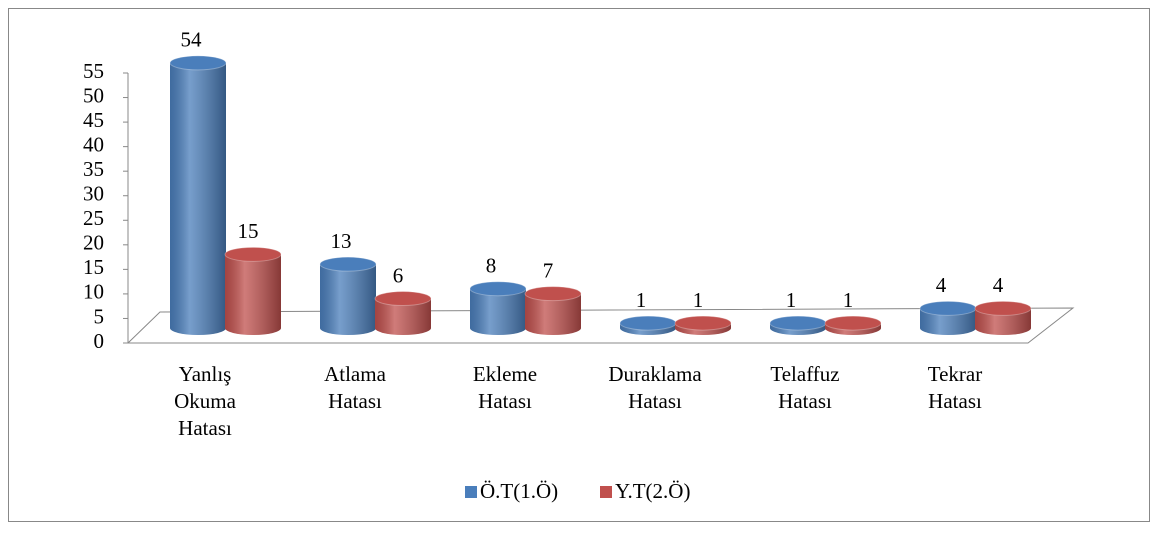 Image resolution: width=1161 pixels, height=538 pixels. What do you see at coordinates (205, 401) in the screenshot?
I see `x-tick-label: Yanlış Okuma Hatası` at bounding box center [205, 401].